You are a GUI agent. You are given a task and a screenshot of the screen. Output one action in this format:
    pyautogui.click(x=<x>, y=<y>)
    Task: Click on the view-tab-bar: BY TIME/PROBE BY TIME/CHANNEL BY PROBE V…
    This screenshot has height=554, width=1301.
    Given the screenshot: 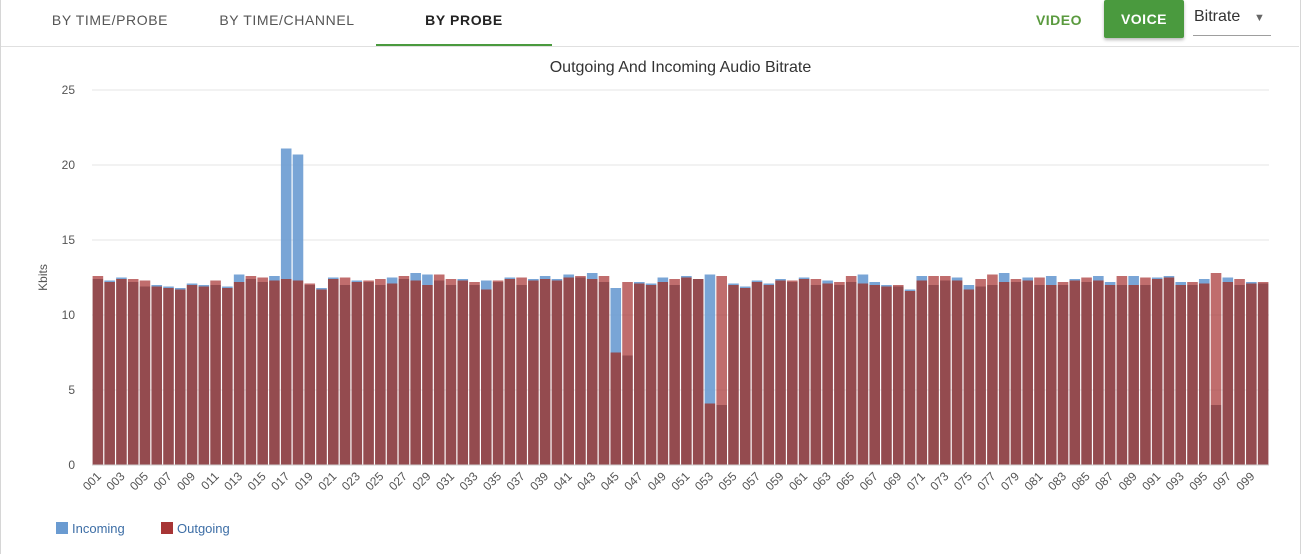 What is the action you would take?
    pyautogui.click(x=650, y=23)
    